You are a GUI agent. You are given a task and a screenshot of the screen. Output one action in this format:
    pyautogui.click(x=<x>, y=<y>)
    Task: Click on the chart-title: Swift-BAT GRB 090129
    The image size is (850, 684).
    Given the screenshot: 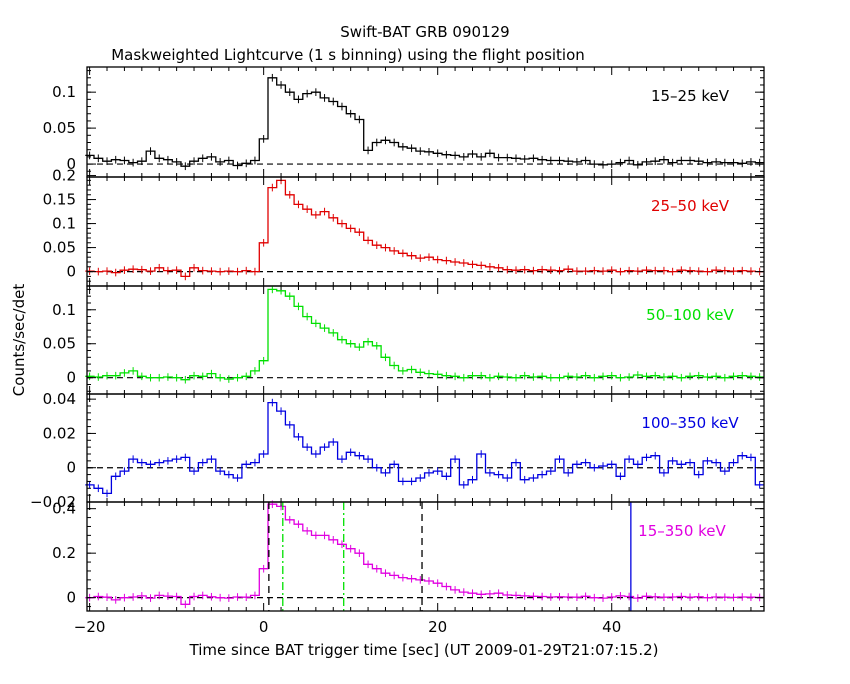 What is the action you would take?
    pyautogui.click(x=424, y=32)
    